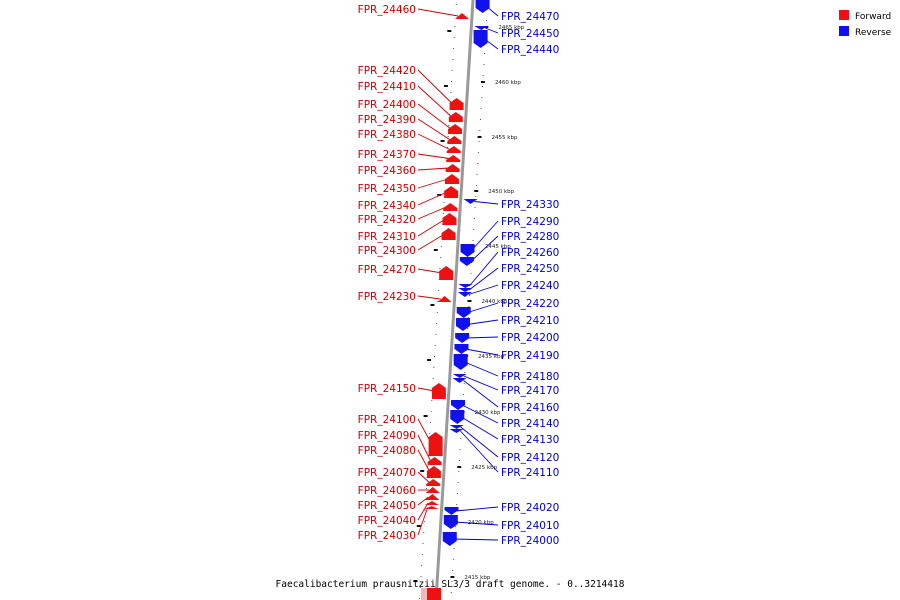  Describe the element at coordinates (387, 237) in the screenshot. I see `forward-gene-label: FPR_24310` at that location.